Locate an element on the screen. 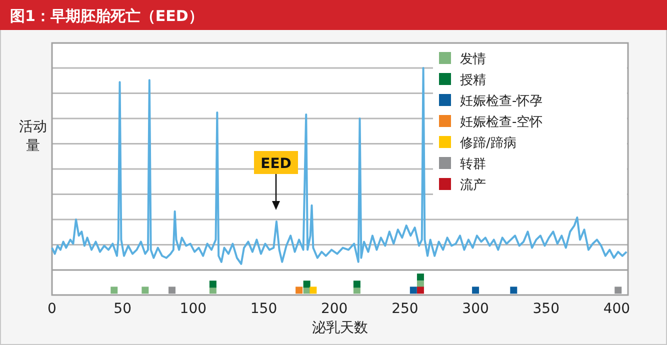 This screenshot has width=667, height=345. chart-title: 图1：早期胚胎死亡（EED） is located at coordinates (107, 16).